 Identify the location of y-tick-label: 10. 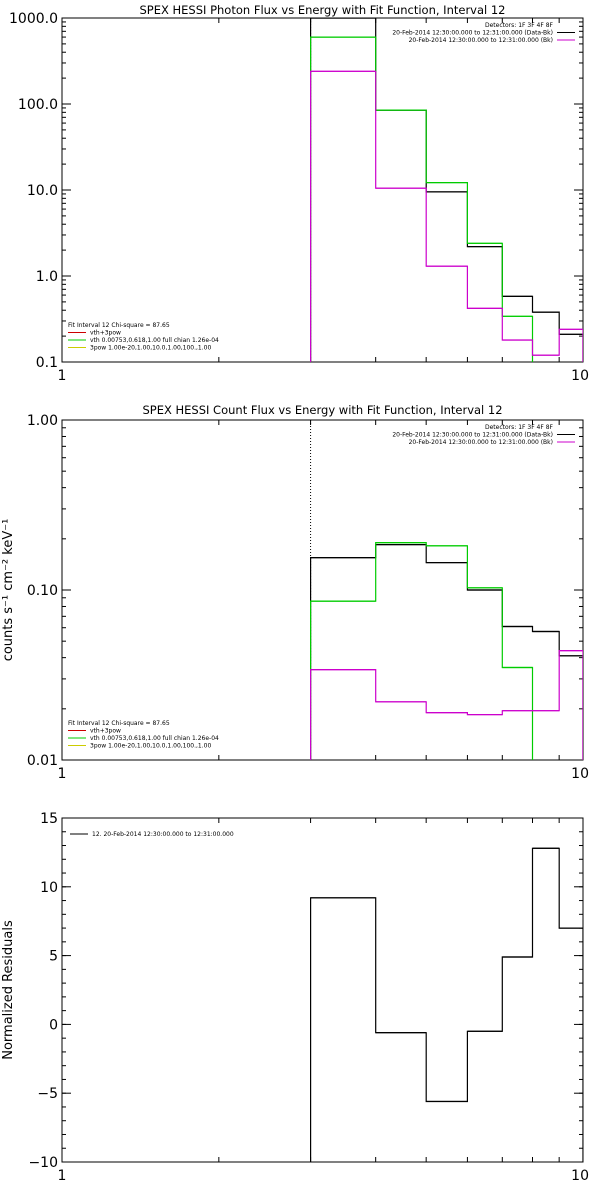
(49, 888).